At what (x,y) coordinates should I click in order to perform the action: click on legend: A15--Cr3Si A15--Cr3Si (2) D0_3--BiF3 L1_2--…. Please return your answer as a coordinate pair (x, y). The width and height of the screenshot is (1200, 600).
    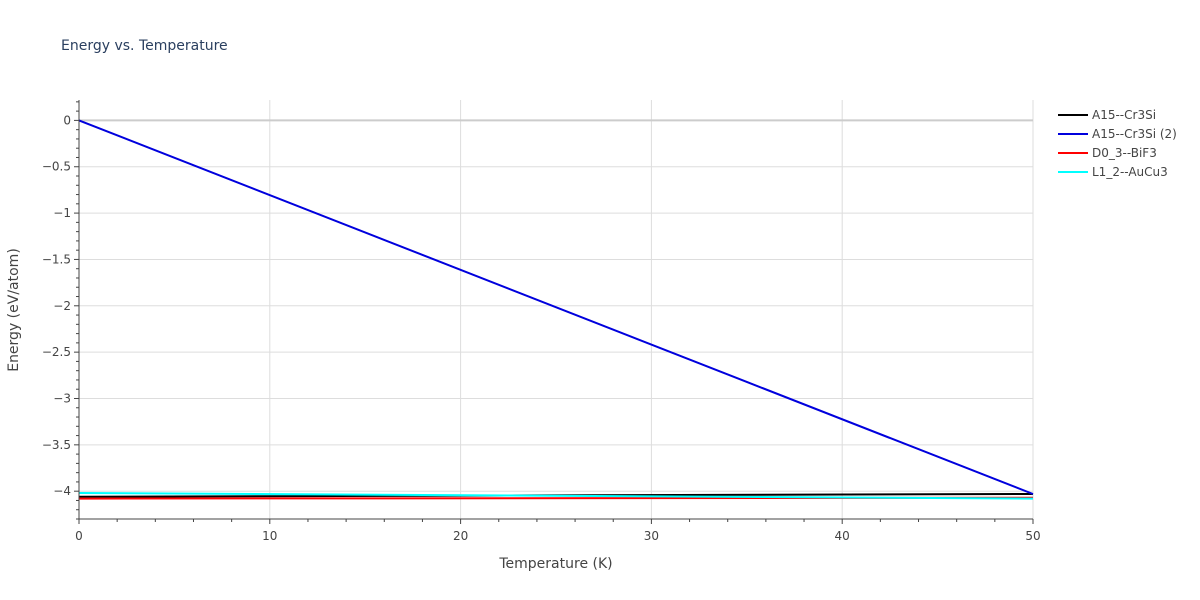
    Looking at the image, I should click on (1117, 143).